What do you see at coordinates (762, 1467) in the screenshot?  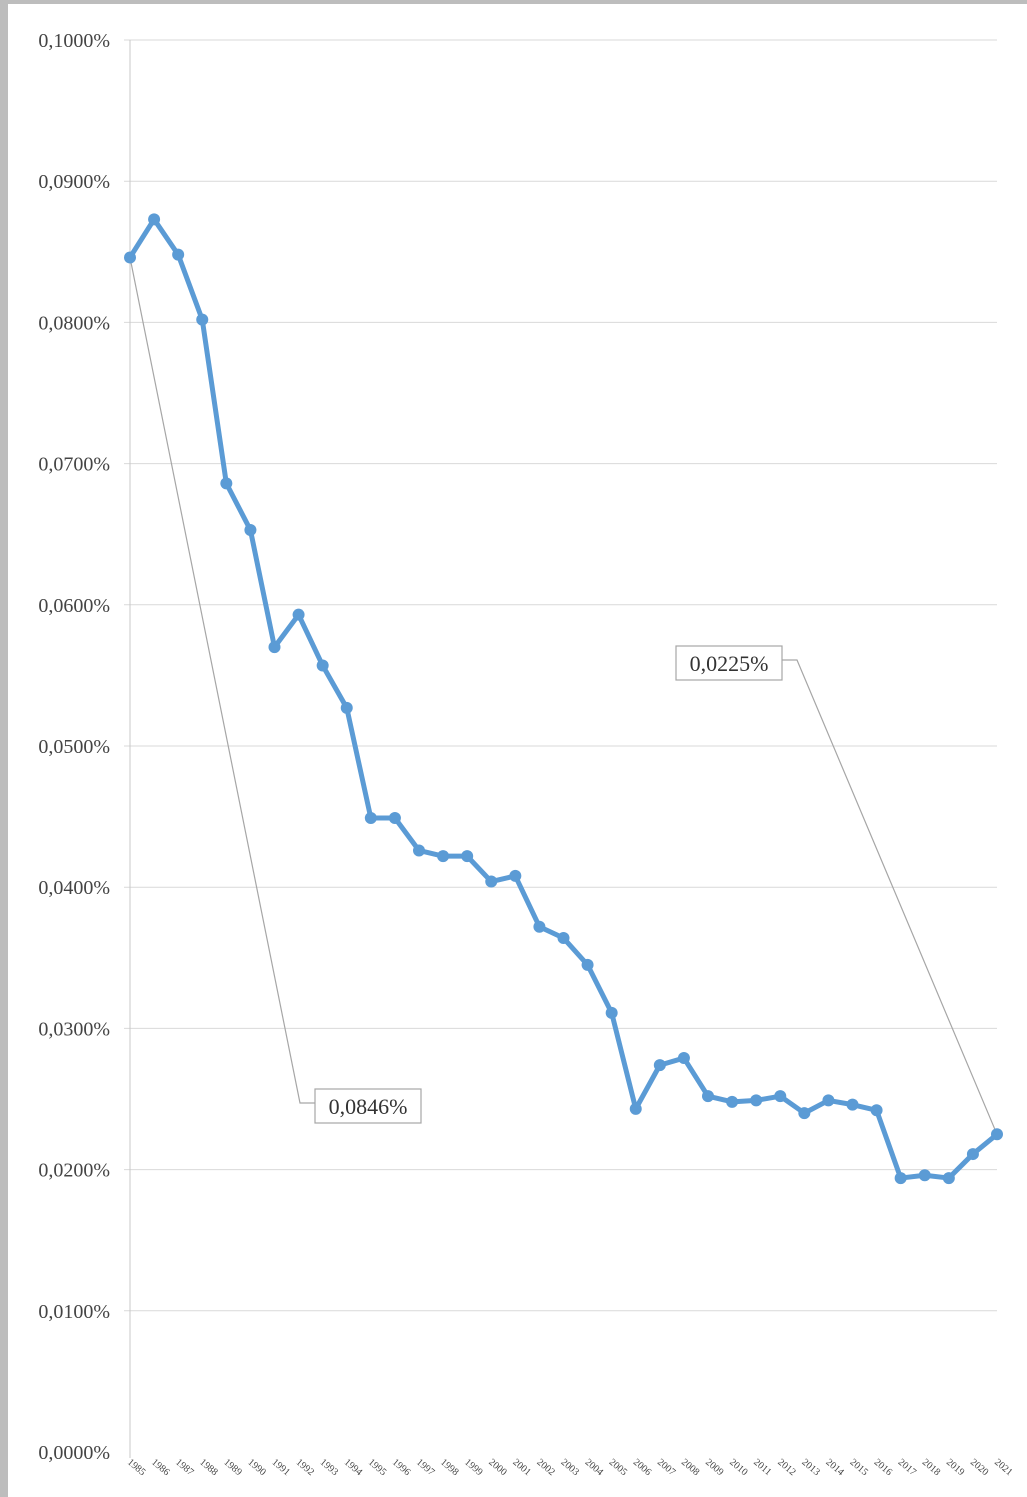 I see `x-tick-label: 2011` at bounding box center [762, 1467].